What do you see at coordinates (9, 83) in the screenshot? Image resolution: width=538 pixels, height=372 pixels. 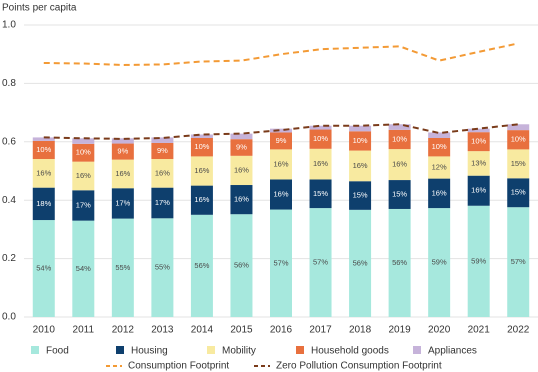 I see `y-tick-label: 0.8` at bounding box center [9, 83].